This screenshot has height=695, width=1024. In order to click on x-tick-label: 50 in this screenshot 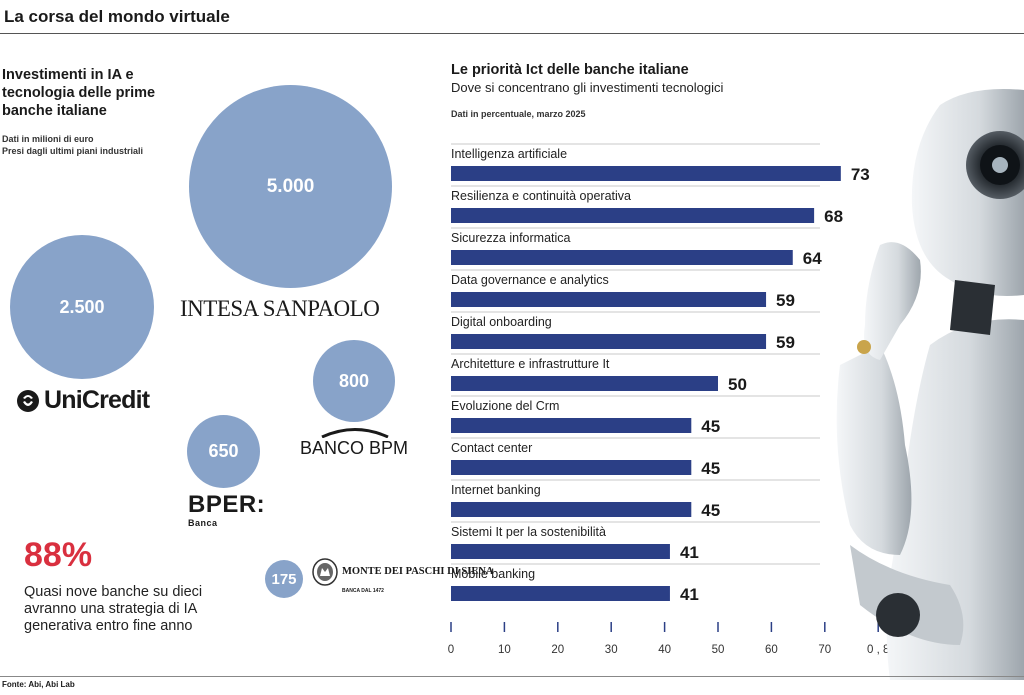, I will do `click(718, 650)`.